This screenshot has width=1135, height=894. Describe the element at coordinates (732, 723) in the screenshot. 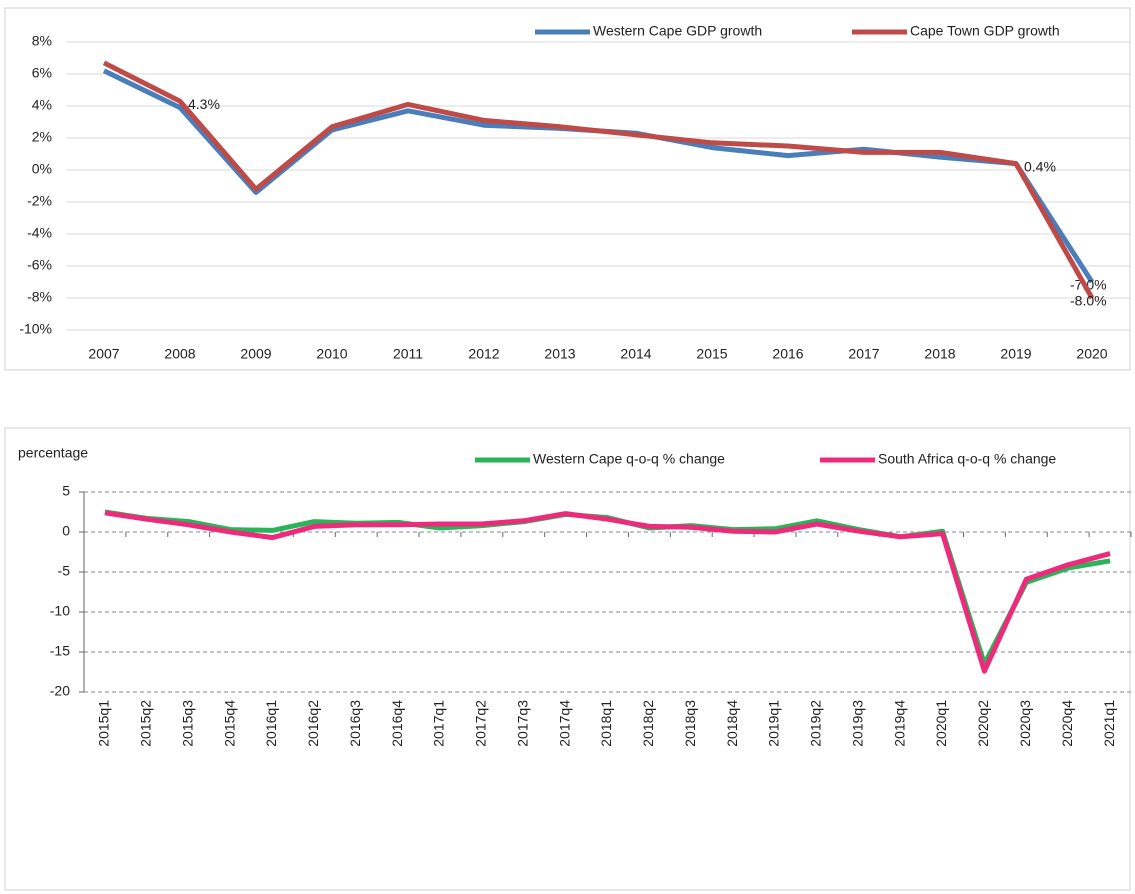

I see `x-tick-label: 2018q4` at that location.